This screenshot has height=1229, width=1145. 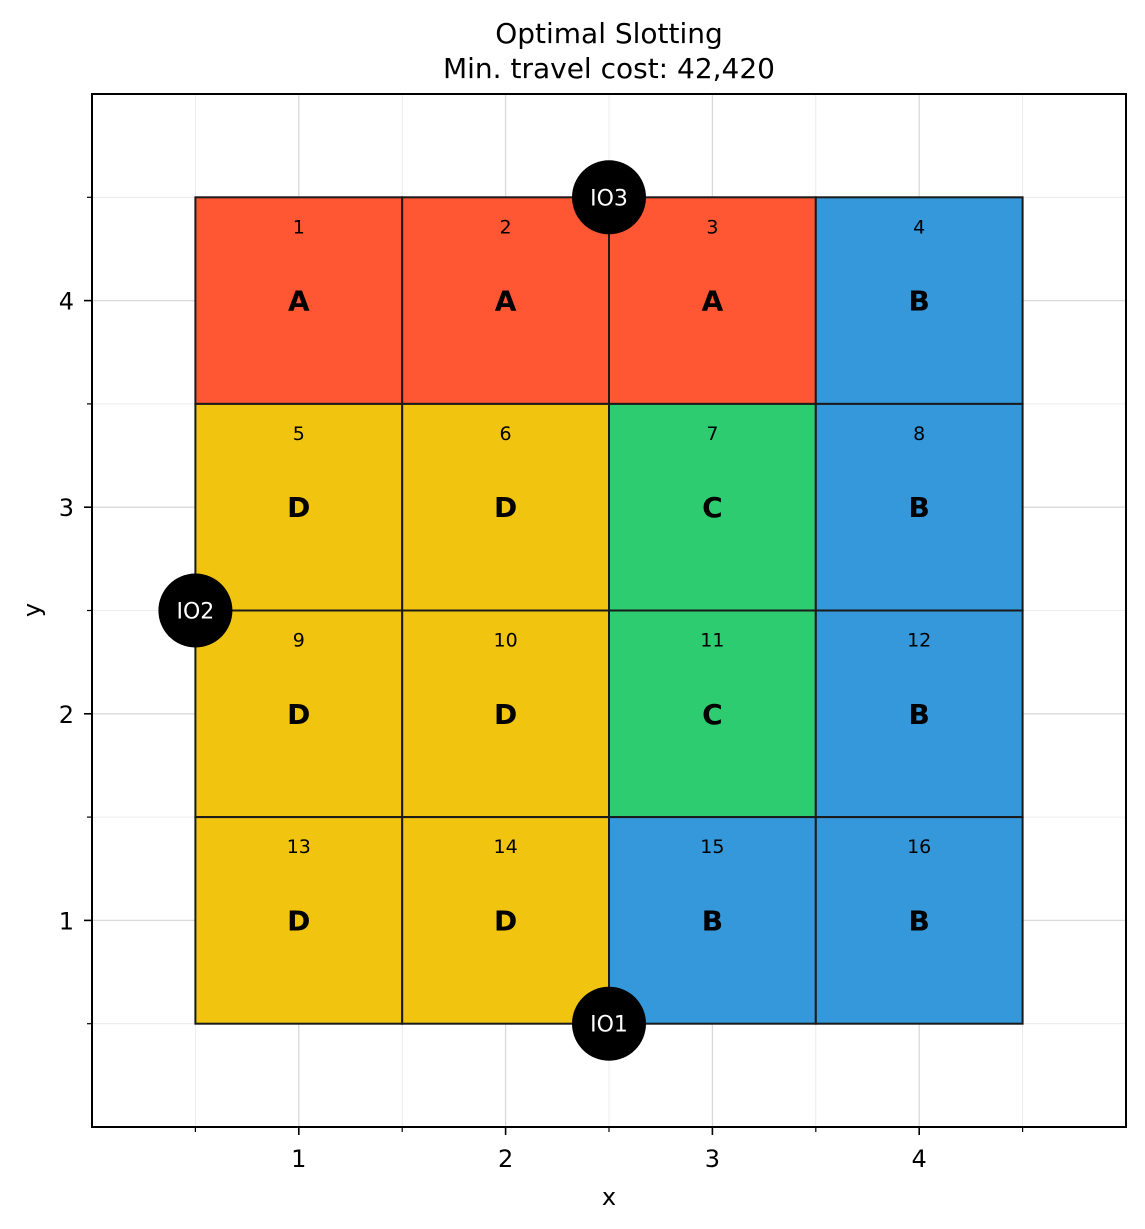 What do you see at coordinates (66, 921) in the screenshot?
I see `y-tick-label: 1` at bounding box center [66, 921].